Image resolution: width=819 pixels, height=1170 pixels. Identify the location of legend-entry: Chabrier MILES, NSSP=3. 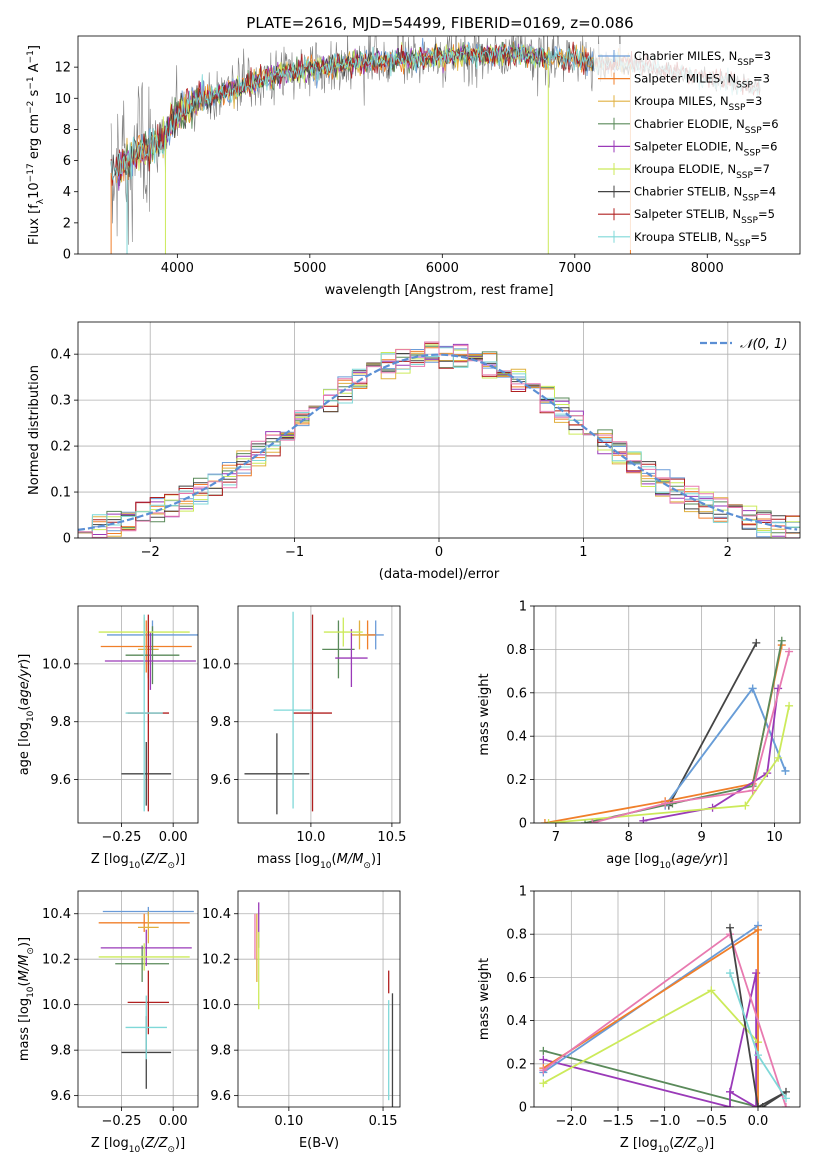
(702, 58).